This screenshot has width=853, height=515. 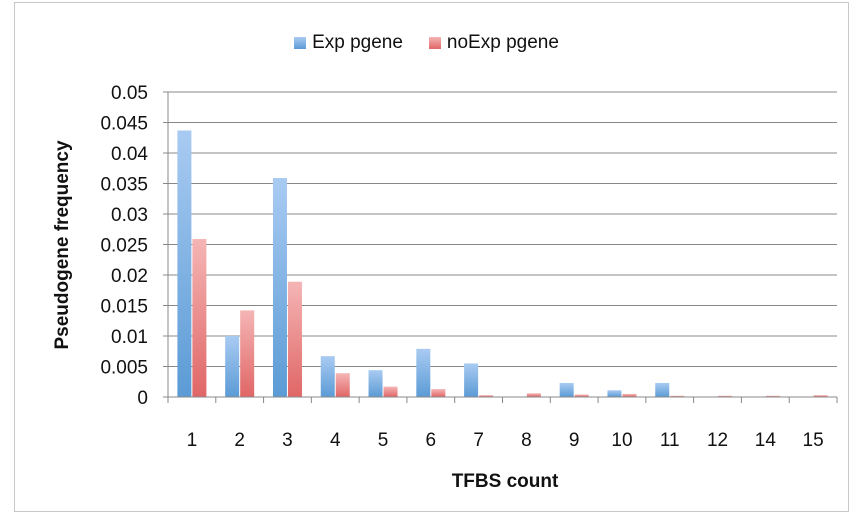 I want to click on x-tick-label: 5, so click(x=383, y=440).